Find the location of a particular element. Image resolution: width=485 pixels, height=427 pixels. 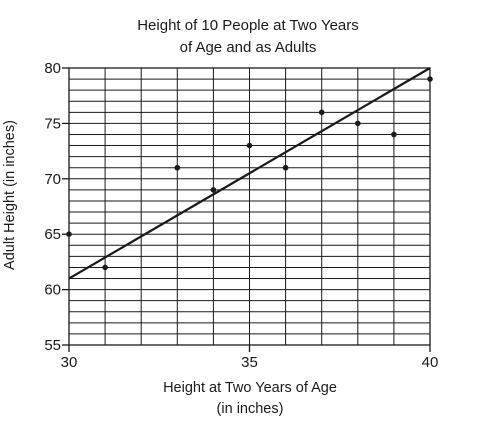

x-axis-title-line-2: (in inches) is located at coordinates (250, 409).